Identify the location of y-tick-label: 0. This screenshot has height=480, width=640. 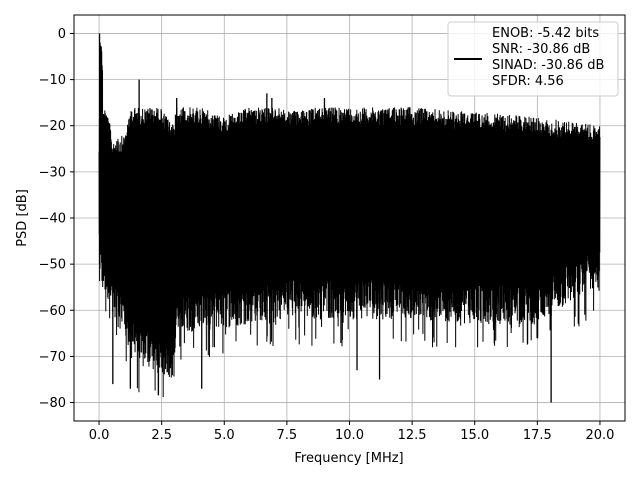
(62, 34).